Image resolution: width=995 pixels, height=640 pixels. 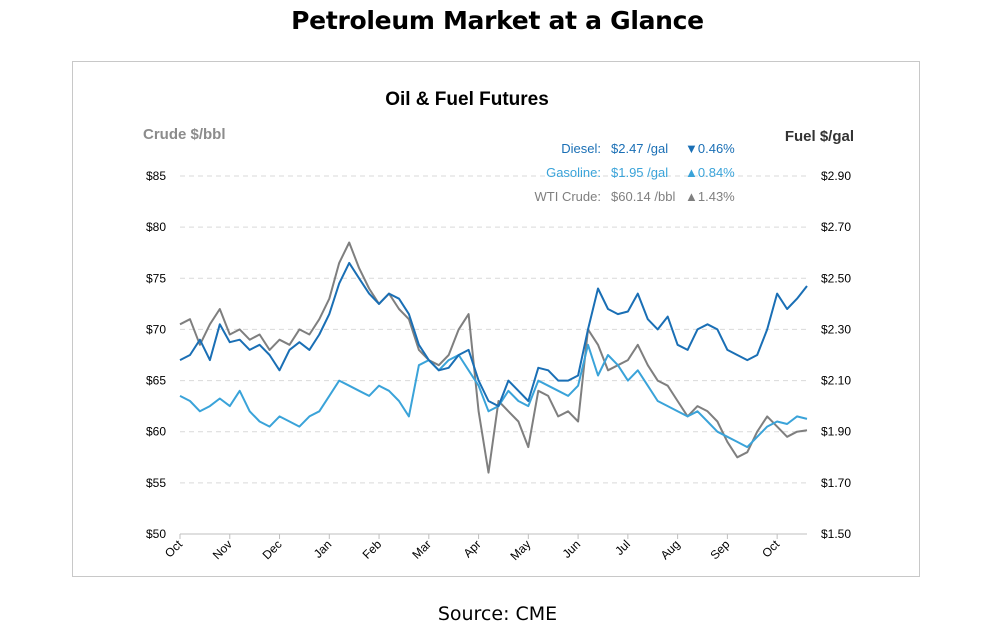 I want to click on x-tick-label: Nov, so click(x=222, y=549).